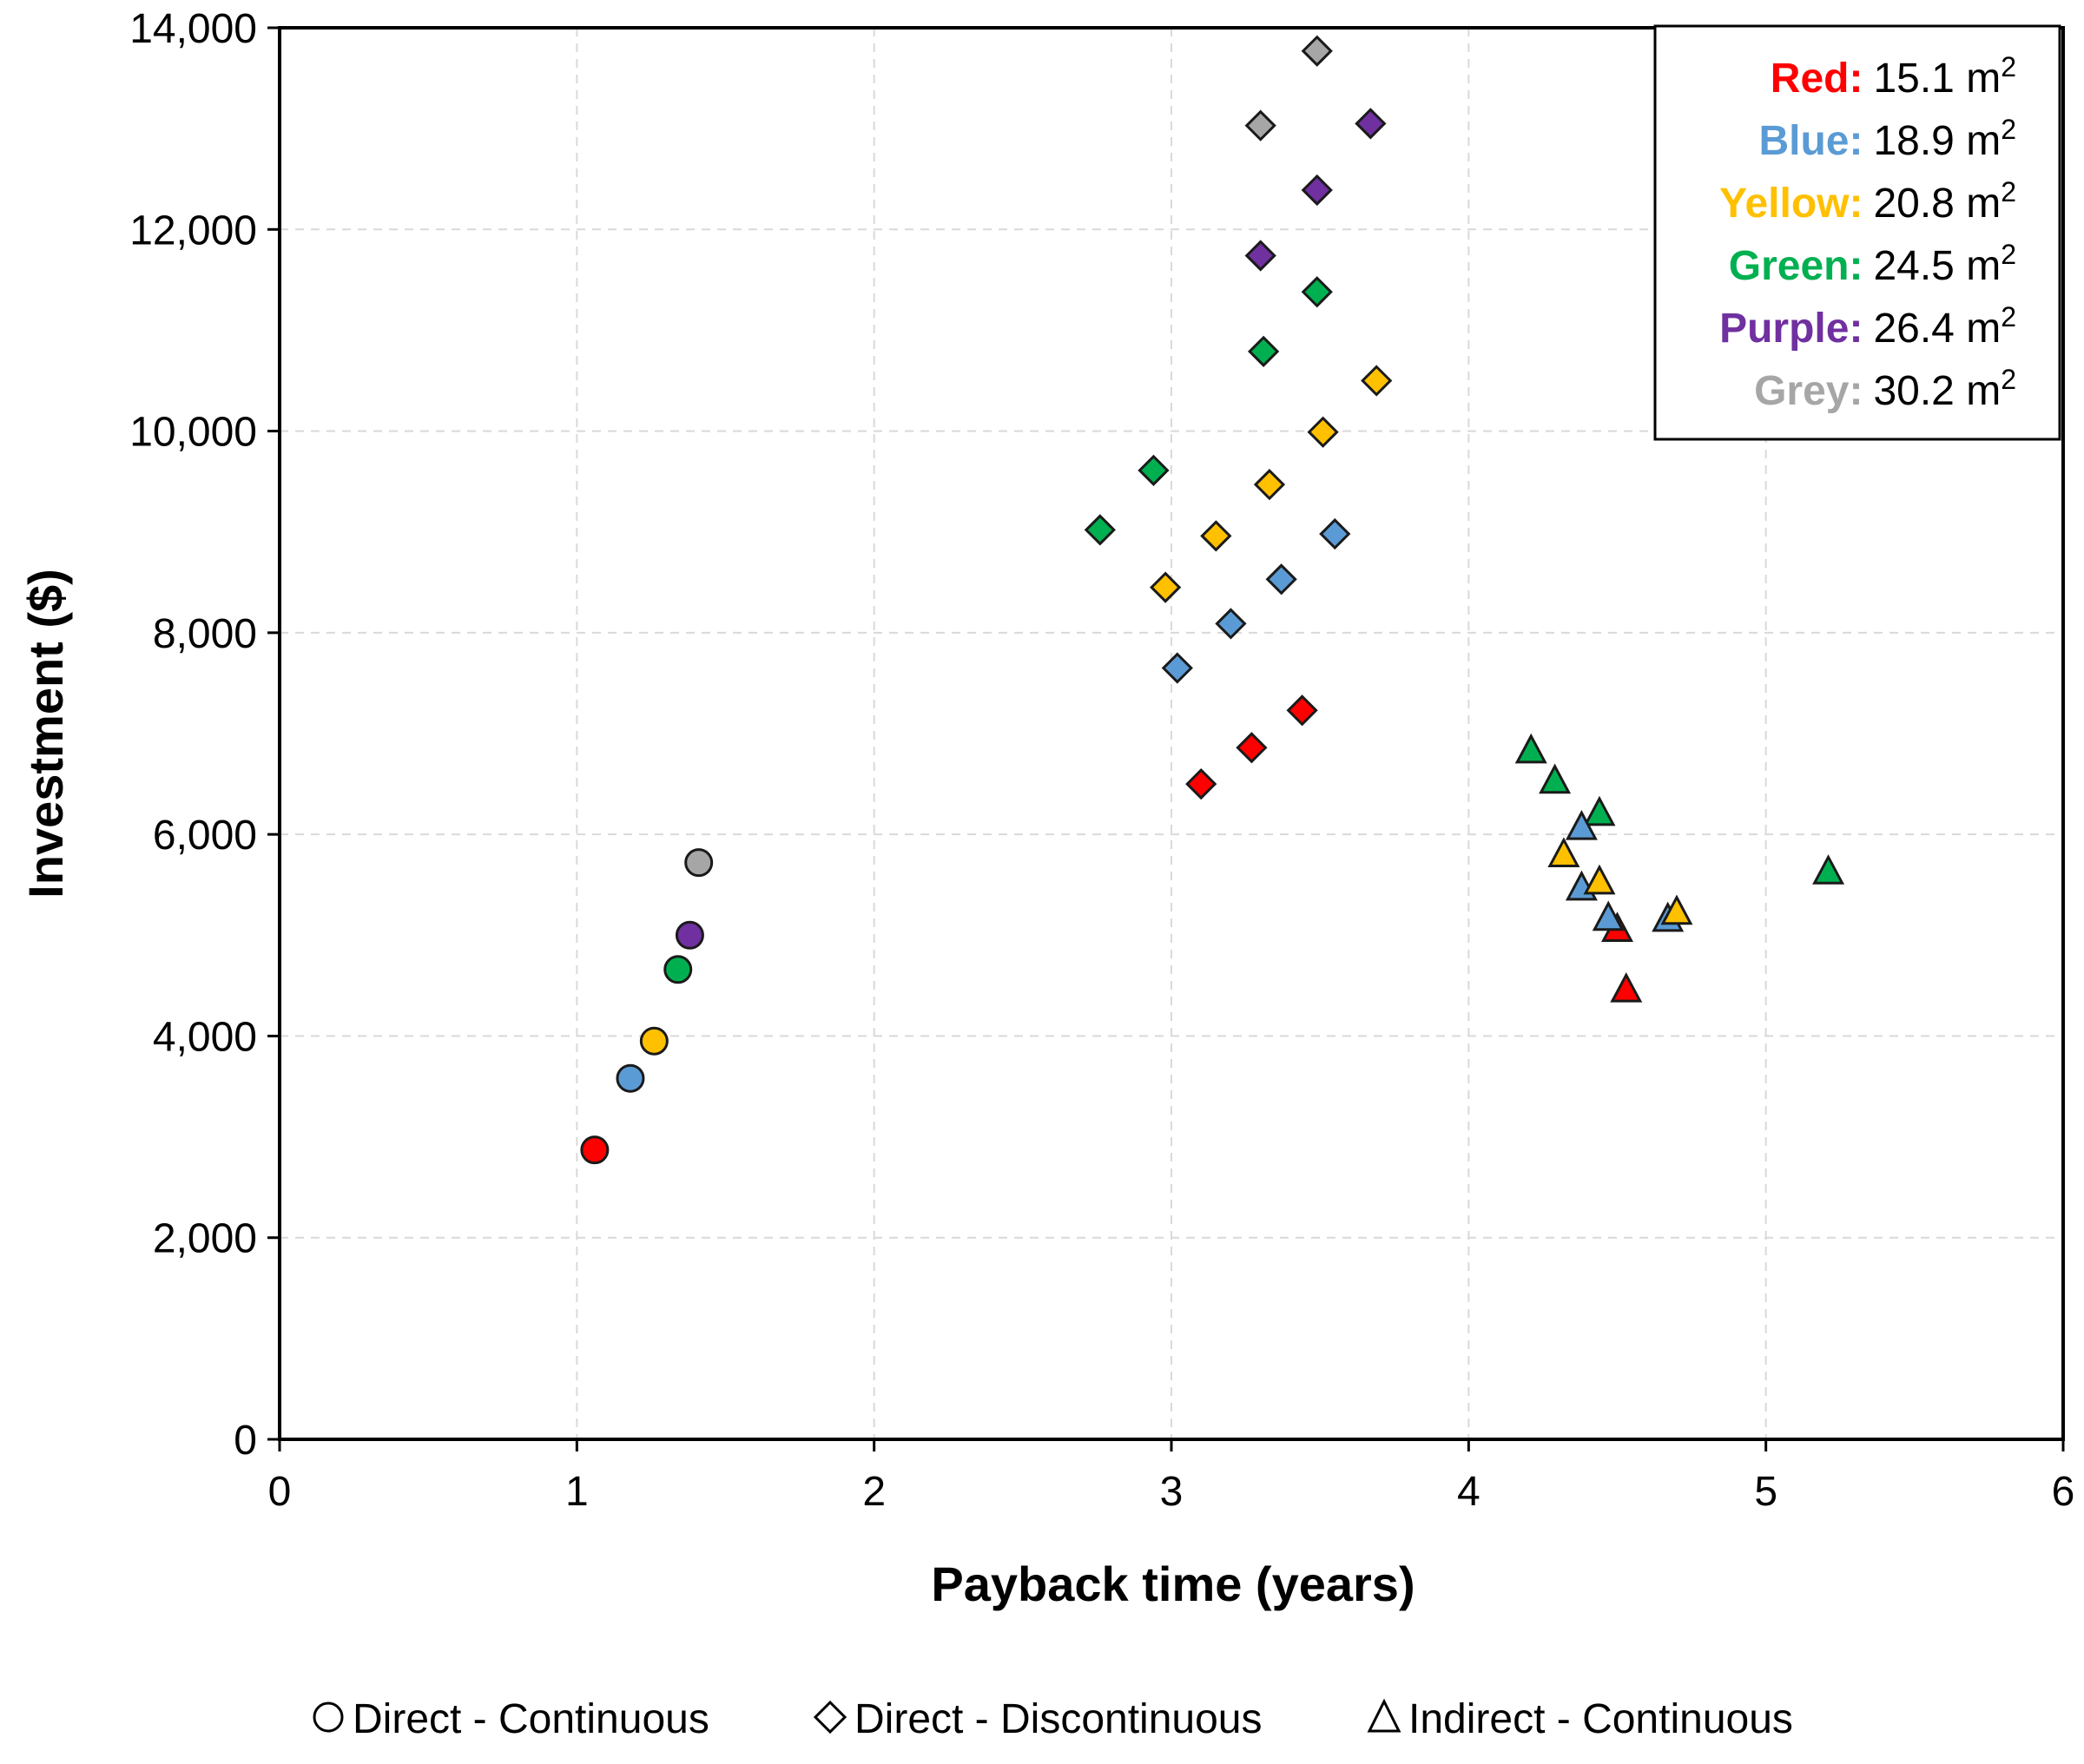 This screenshot has width=2084, height=1764. I want to click on y-tick-label: 0, so click(245, 1441).